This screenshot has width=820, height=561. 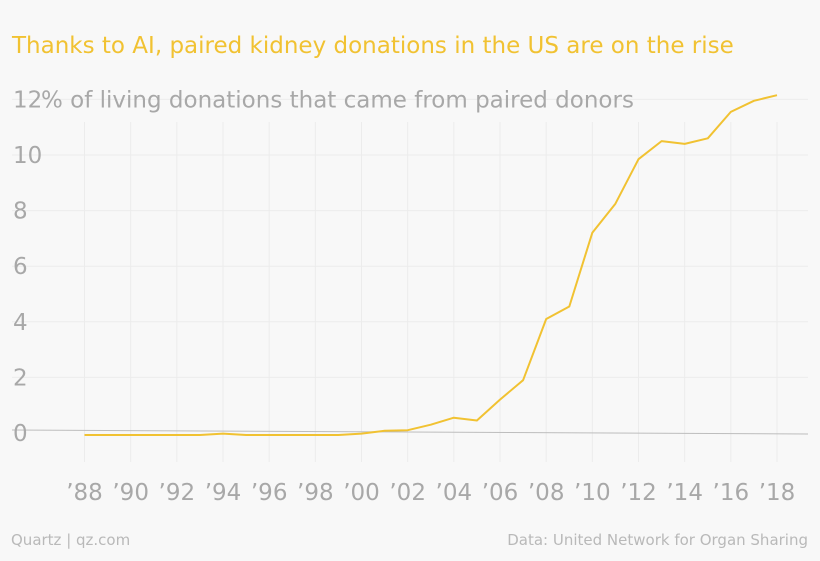 What do you see at coordinates (407, 493) in the screenshot?
I see `x-tick-label: ’02` at bounding box center [407, 493].